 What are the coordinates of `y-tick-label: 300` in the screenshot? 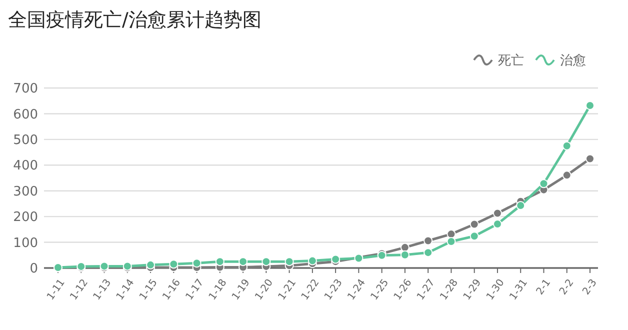 It's located at (25, 192).